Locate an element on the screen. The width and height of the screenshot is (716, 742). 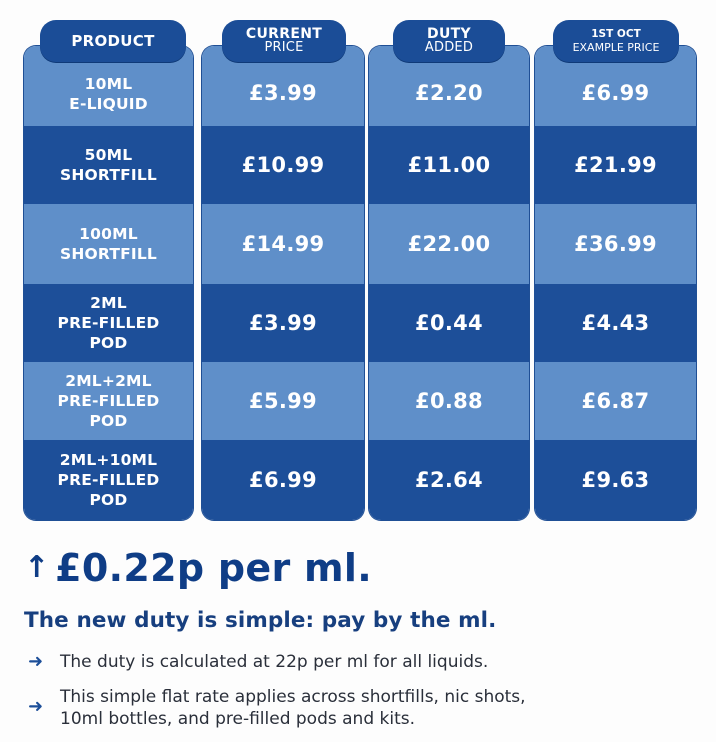
product-cell: 50ML SHORTFILL is located at coordinates (108, 165).